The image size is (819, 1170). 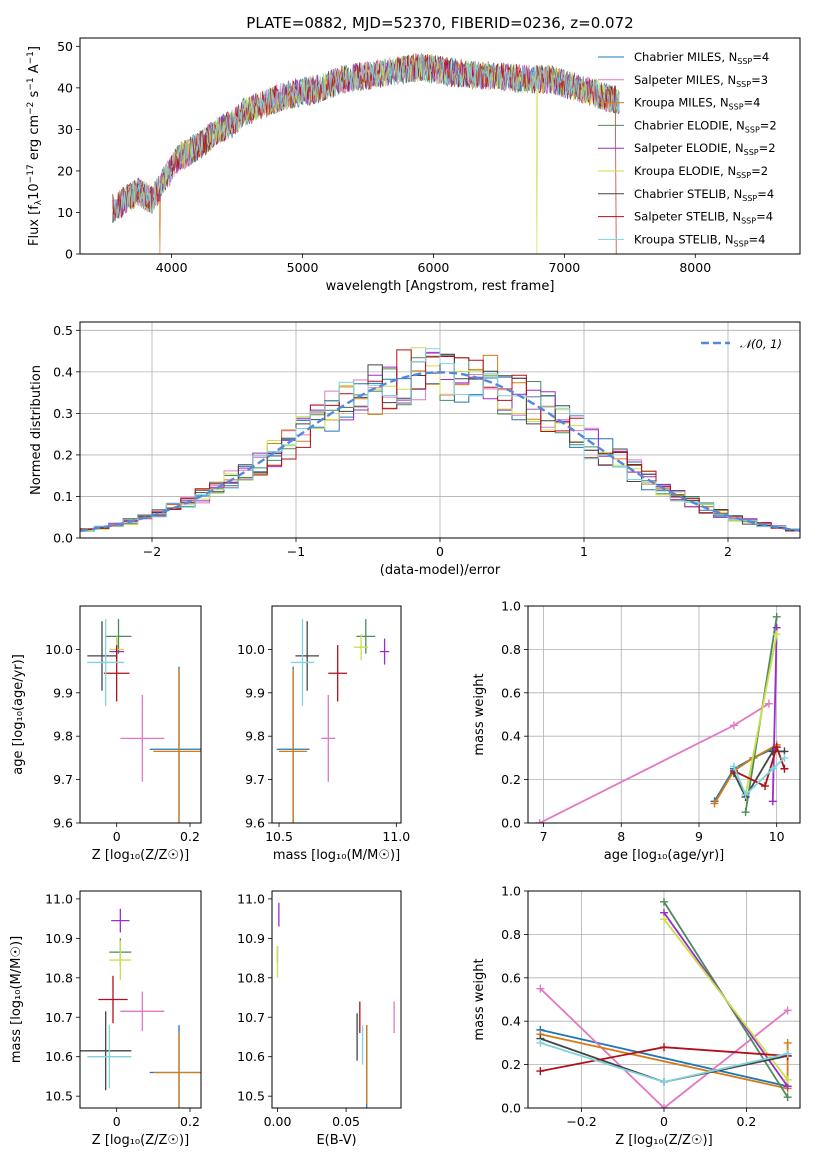 What do you see at coordinates (319, 1019) in the screenshot?
I see `mass-vs-extinction-panel: 0.00 0.05 10.5 10.6 10.7 10.8 10.9 11.0 E(B-V)` at bounding box center [319, 1019].